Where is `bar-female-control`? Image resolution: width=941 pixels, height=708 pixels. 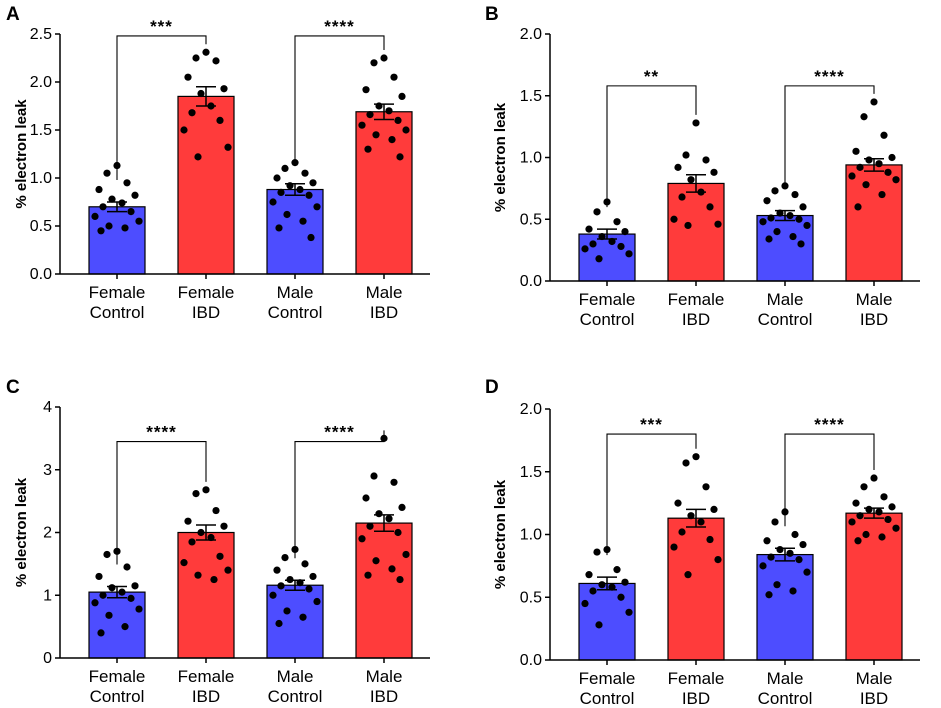
bar-female-control is located at coordinates (607, 621).